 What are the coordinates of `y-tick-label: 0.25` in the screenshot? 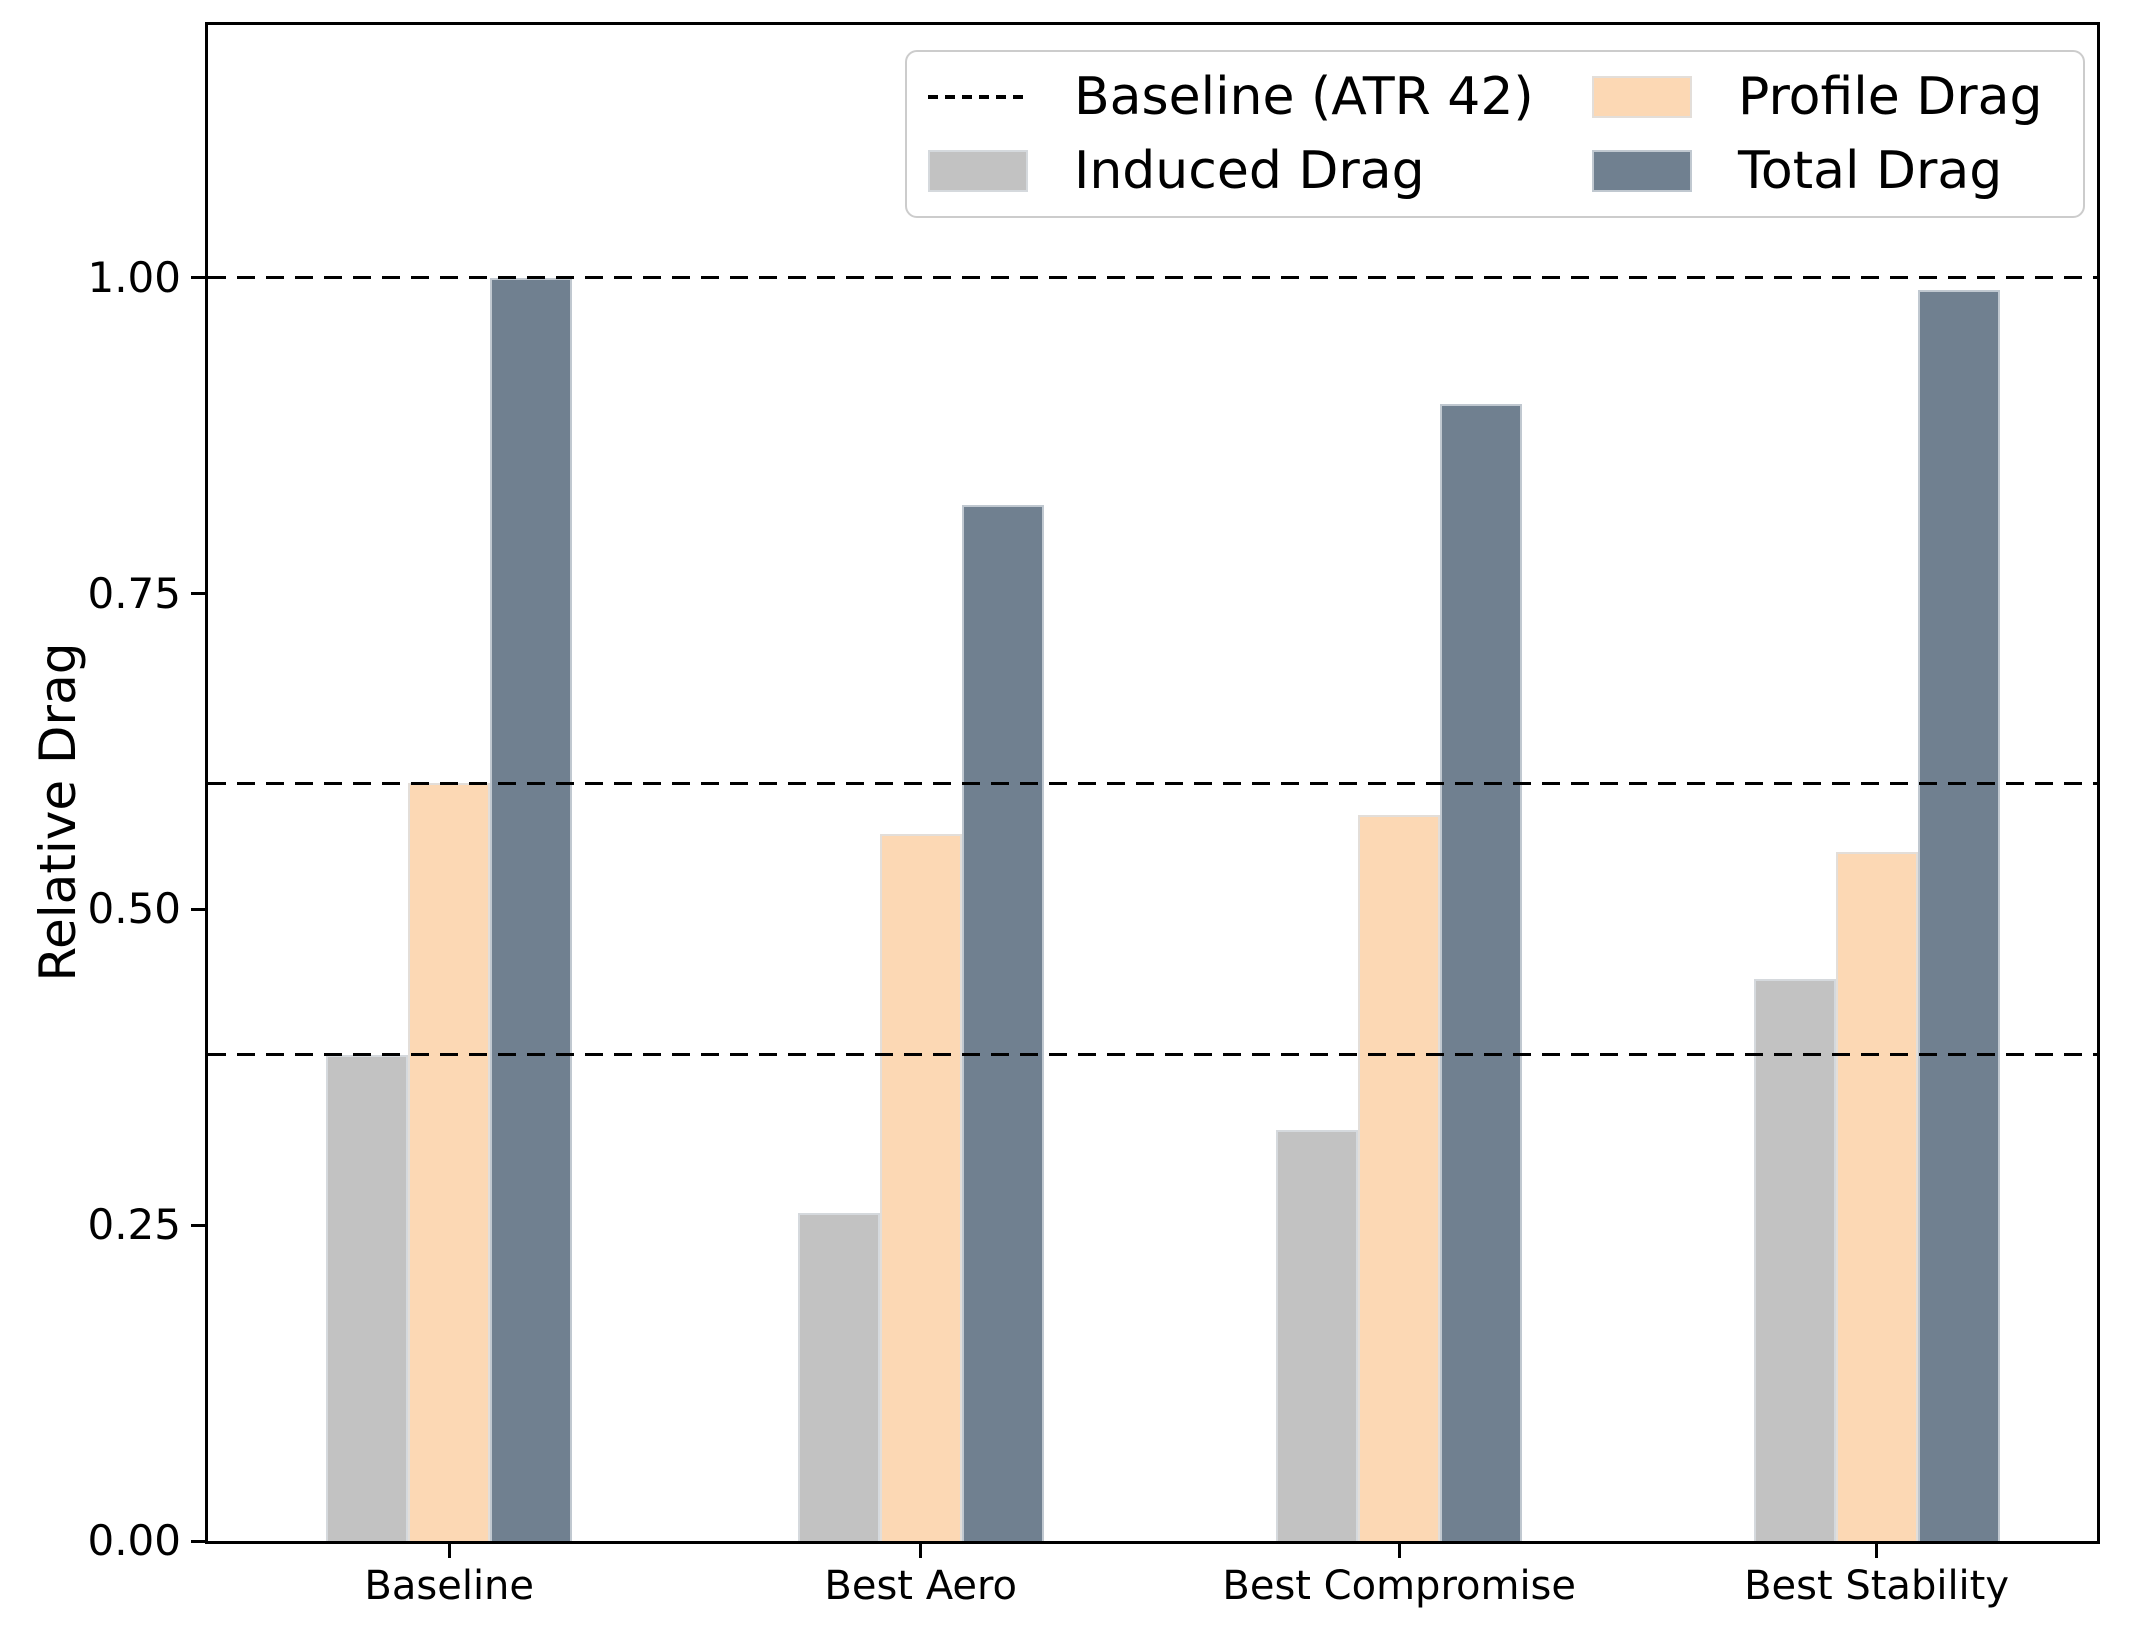 It's located at (134, 1225).